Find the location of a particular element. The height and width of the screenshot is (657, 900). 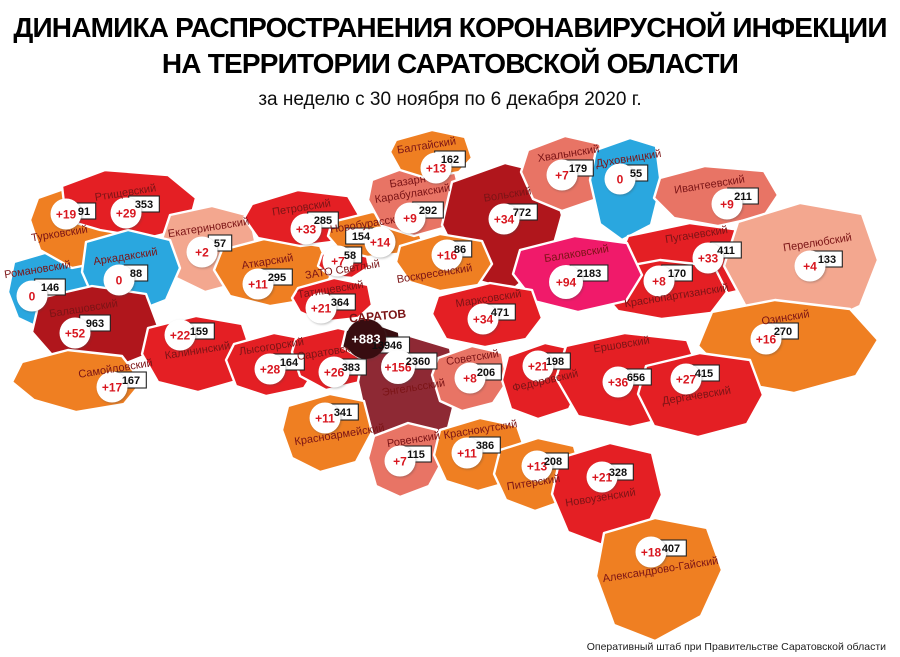

district-26-delta-value: +34 is located at coordinates (483, 320).